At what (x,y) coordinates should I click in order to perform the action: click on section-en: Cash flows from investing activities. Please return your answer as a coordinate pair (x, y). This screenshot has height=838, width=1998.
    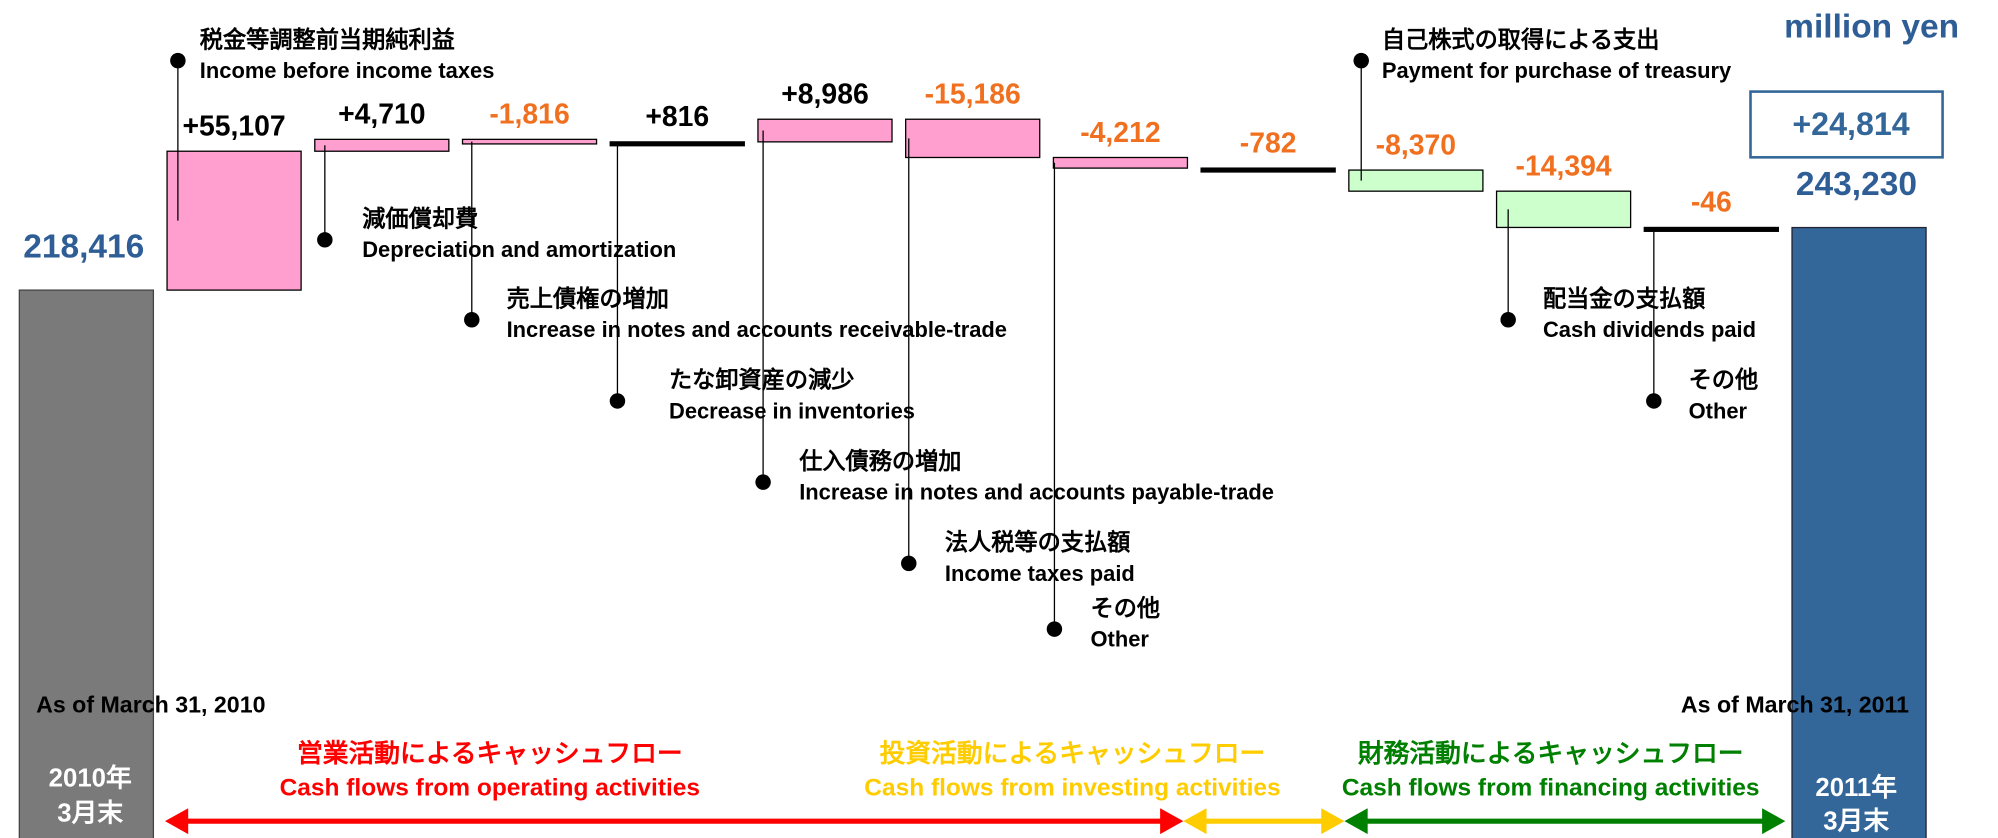
    Looking at the image, I should click on (1072, 787).